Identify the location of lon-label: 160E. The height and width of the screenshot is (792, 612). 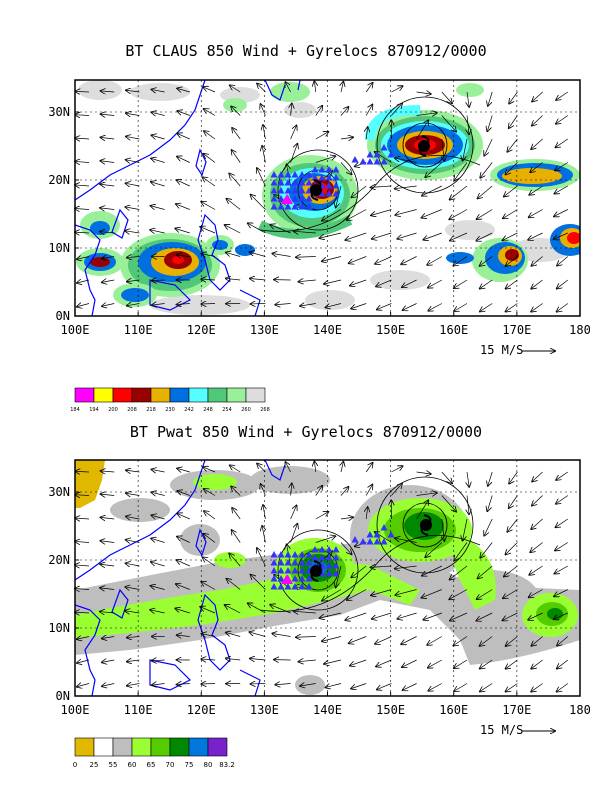
(453, 710).